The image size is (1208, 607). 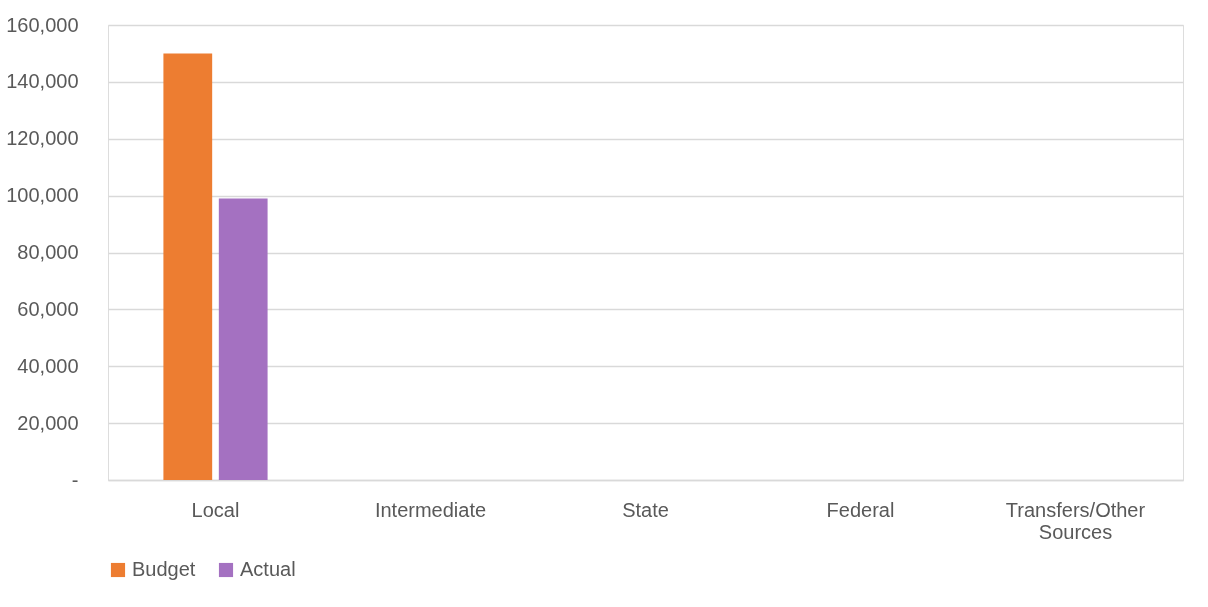 I want to click on y-tick-label: 60,000, so click(x=48, y=308).